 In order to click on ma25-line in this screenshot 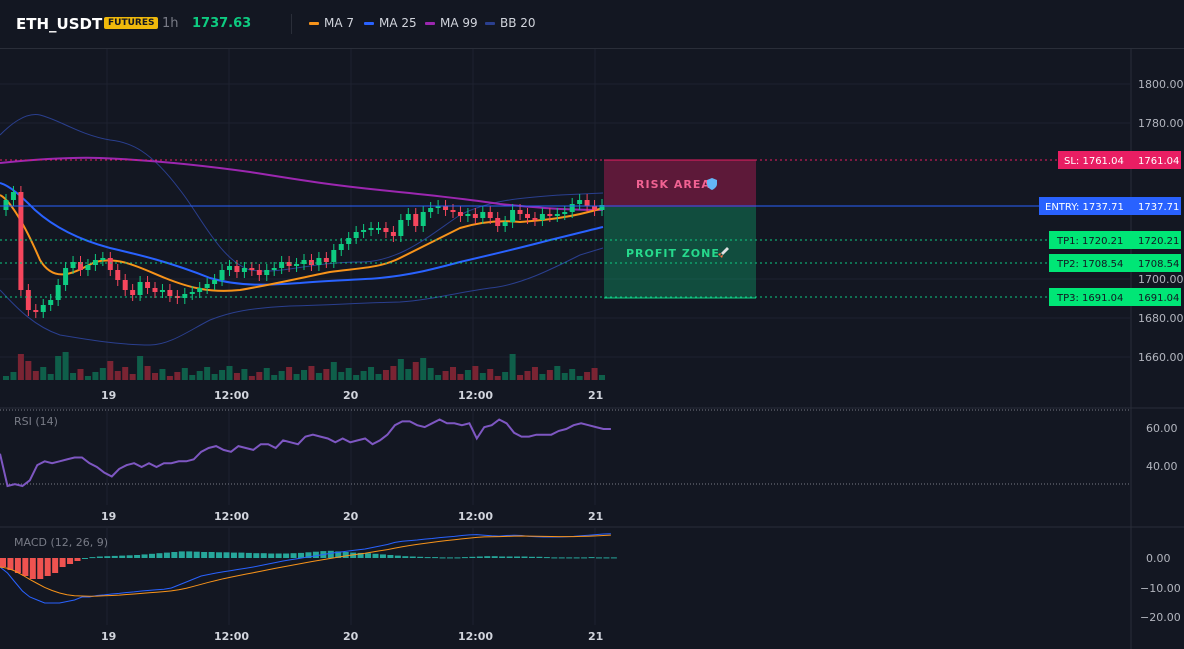, I will do `click(302, 234)`.